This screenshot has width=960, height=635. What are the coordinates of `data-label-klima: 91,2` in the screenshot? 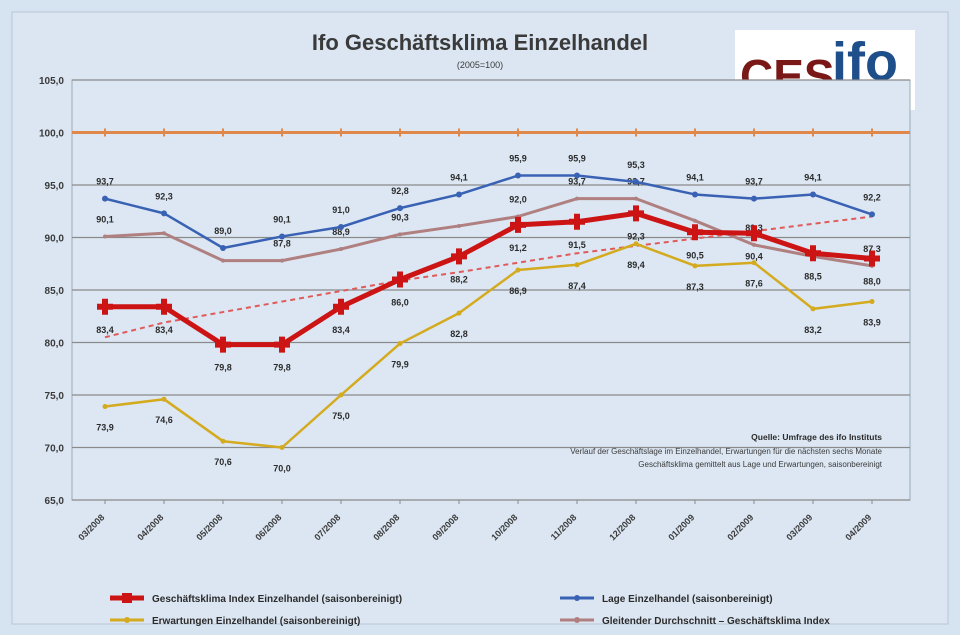 It's located at (518, 248).